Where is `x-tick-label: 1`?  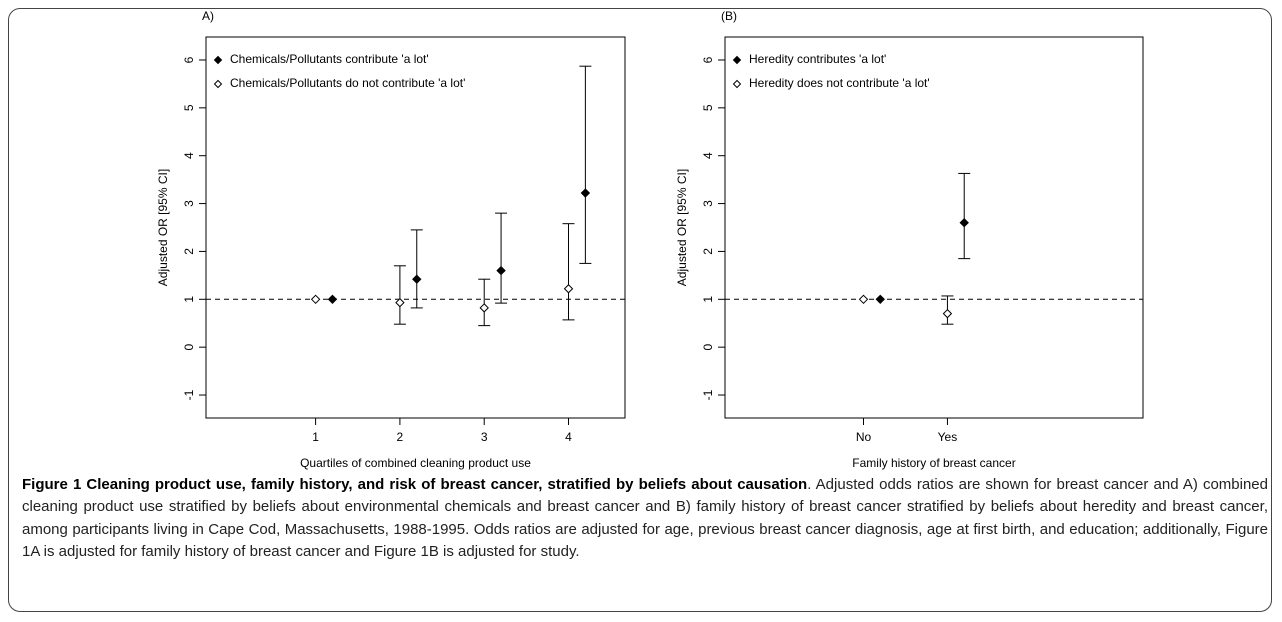 x-tick-label: 1 is located at coordinates (315, 437).